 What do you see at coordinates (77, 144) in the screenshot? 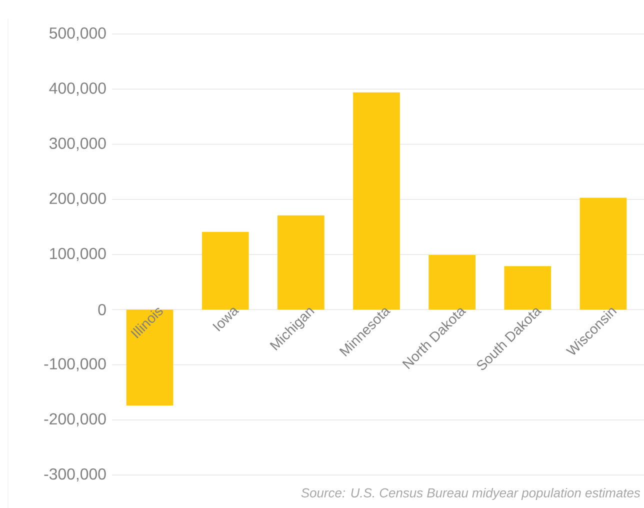
I see `y-tick-label: 300,000` at bounding box center [77, 144].